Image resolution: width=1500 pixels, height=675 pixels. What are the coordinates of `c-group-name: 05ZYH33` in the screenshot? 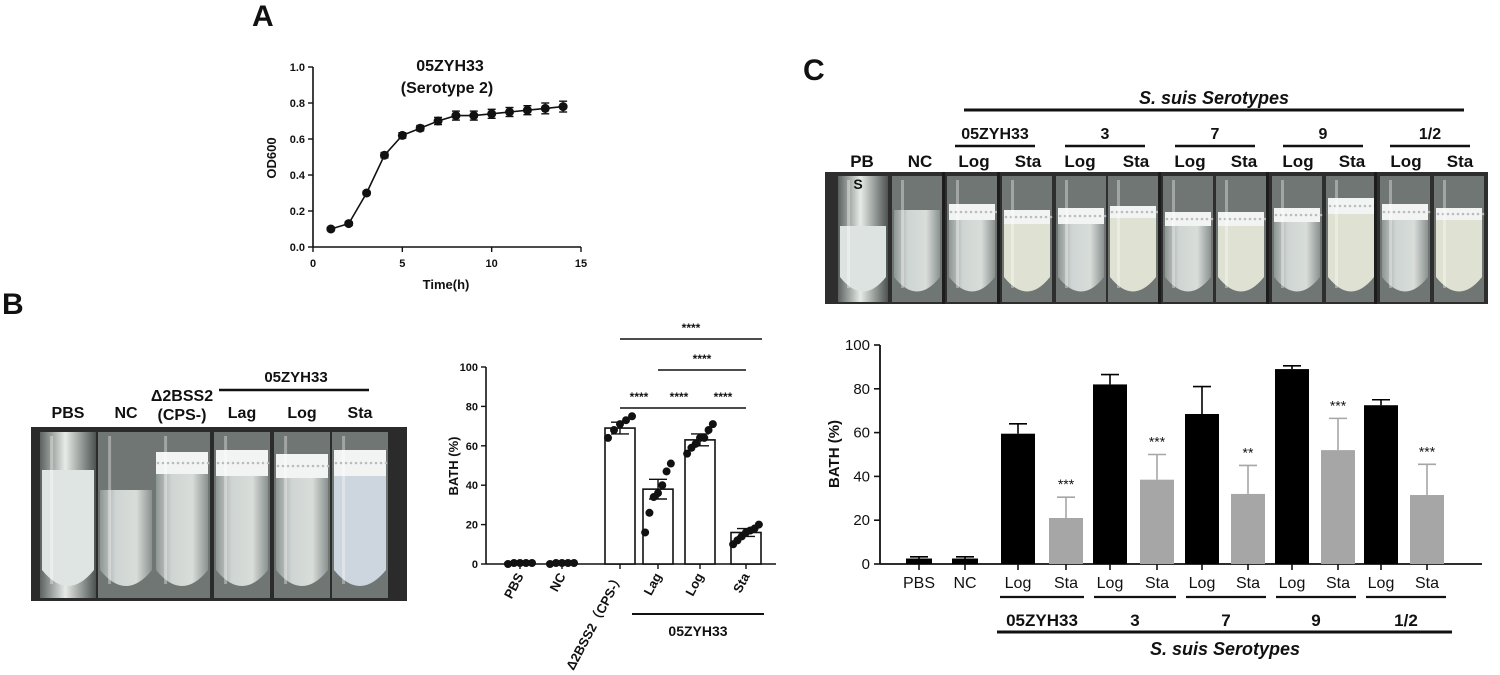 It's located at (1042, 620).